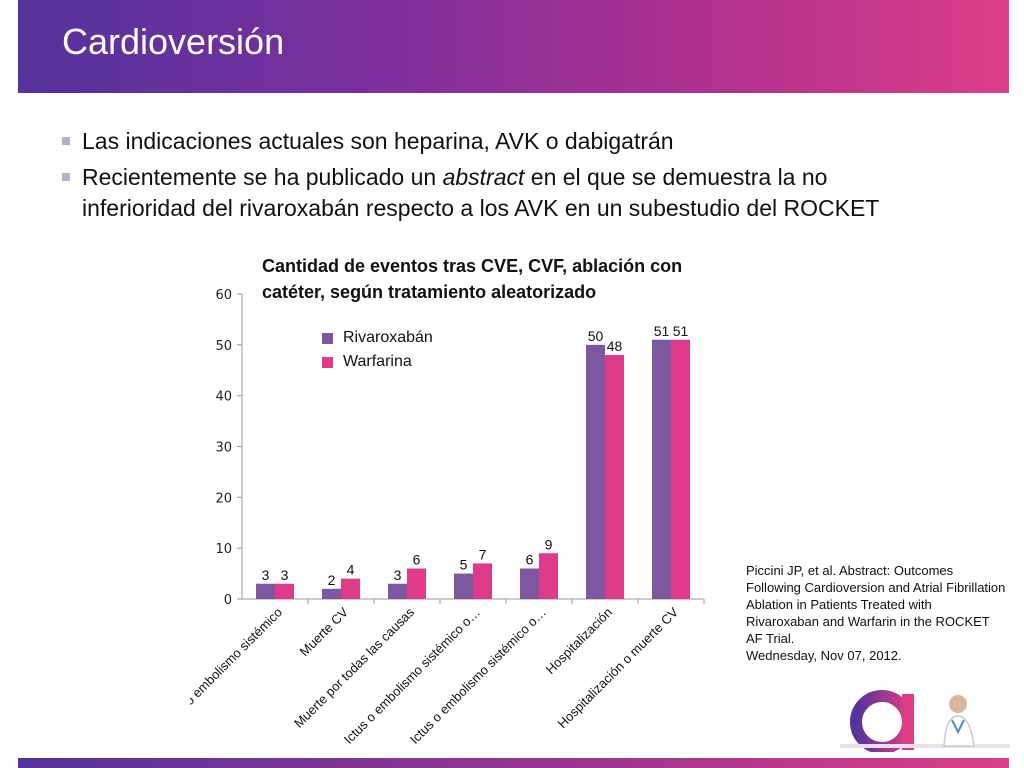 The height and width of the screenshot is (768, 1024). I want to click on x-category-label: Hospitalización o muerte CV, so click(618, 667).